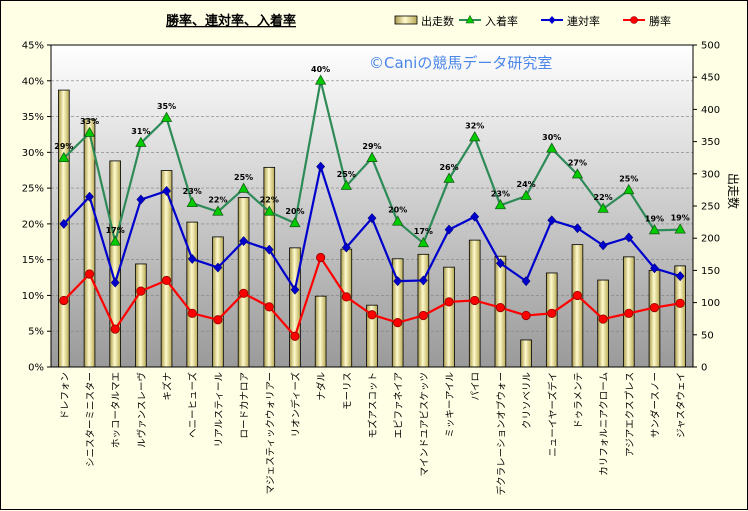  I want to click on right-axis-tick-label: 50, so click(707, 335).